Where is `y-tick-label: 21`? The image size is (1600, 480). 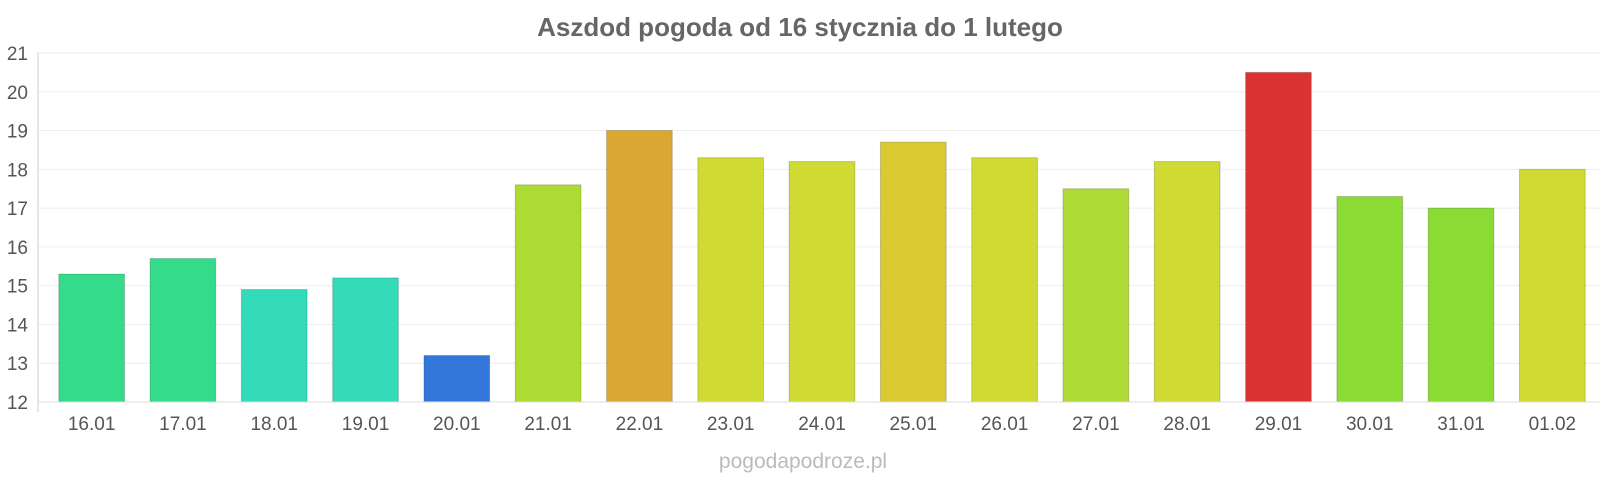 y-tick-label: 21 is located at coordinates (17, 54).